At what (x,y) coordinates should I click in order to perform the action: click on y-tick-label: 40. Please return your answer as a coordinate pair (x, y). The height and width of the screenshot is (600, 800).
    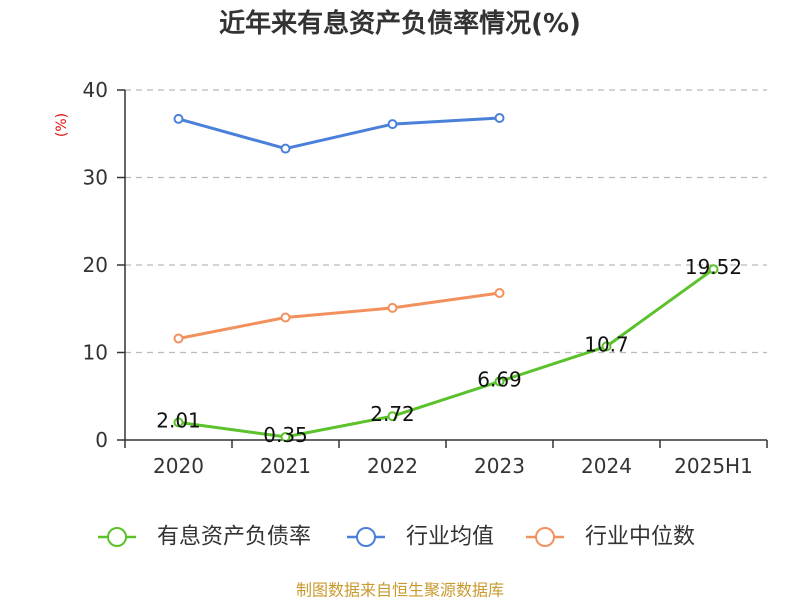
    Looking at the image, I should click on (95, 90).